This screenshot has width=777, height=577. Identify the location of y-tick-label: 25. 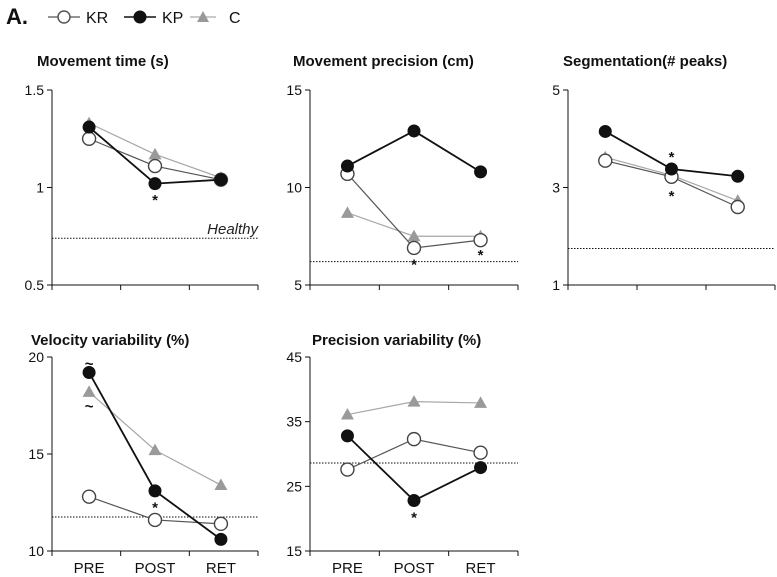
(294, 486).